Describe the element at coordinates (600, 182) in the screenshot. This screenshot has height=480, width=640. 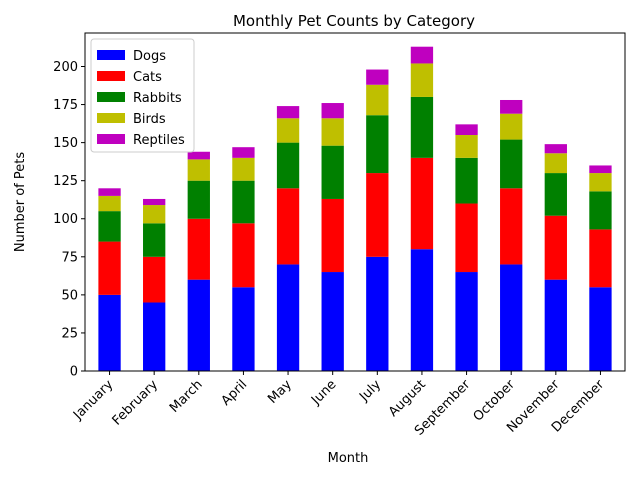
I see `bar-birds-december` at that location.